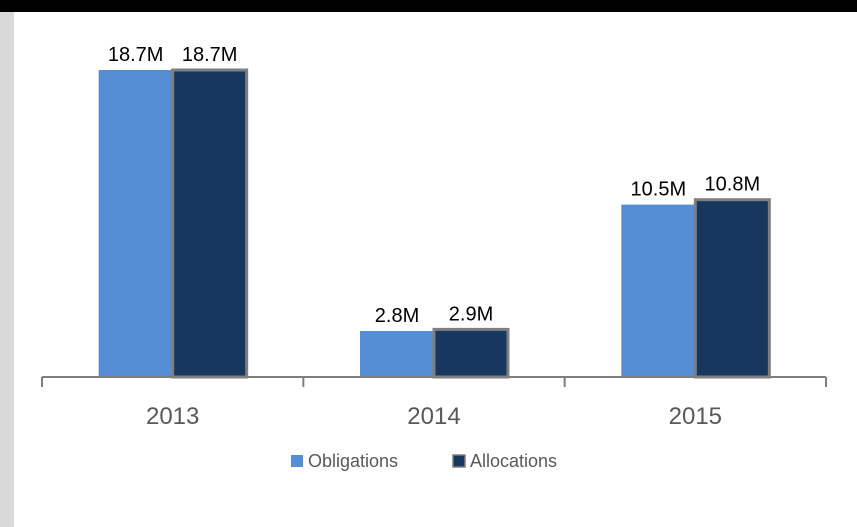  Describe the element at coordinates (136, 55) in the screenshot. I see `data-label-obligations-2013: 18.7M` at that location.